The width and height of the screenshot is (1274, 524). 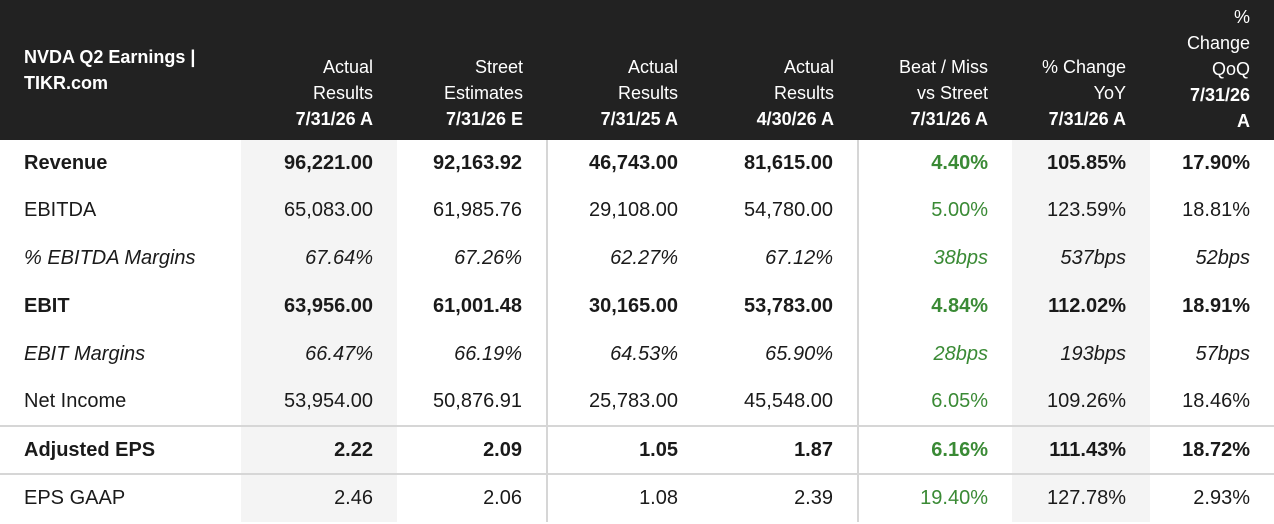 What do you see at coordinates (488, 353) in the screenshot?
I see `table-cell: 66.19%` at bounding box center [488, 353].